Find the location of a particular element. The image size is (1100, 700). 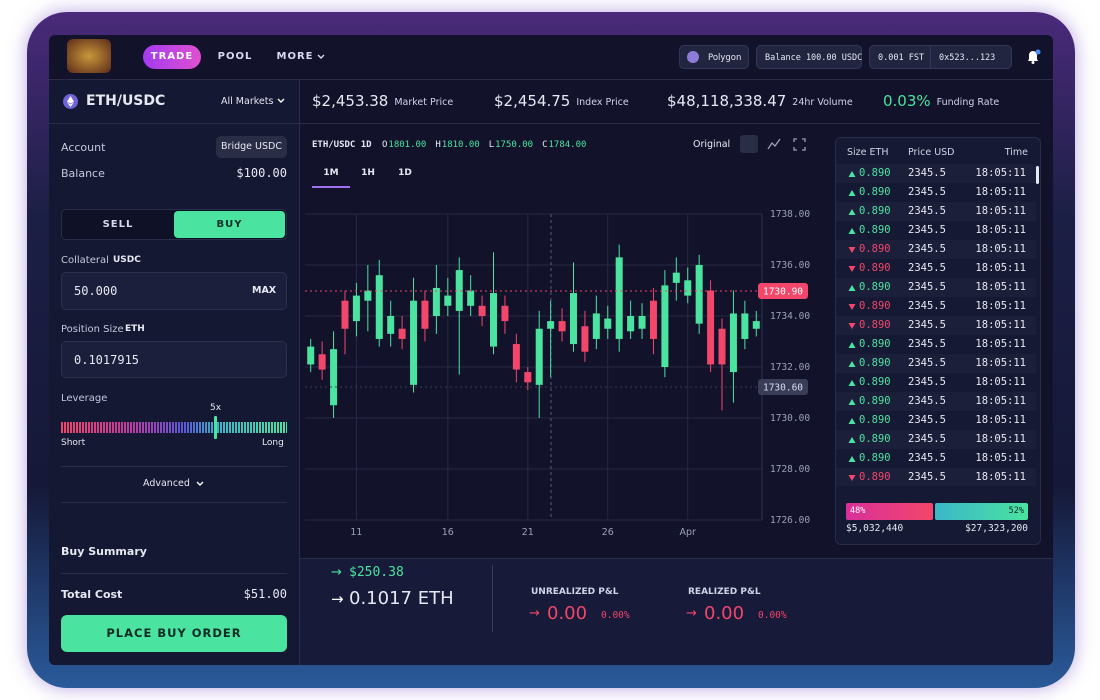

balance-label: Balance is located at coordinates (83, 173).